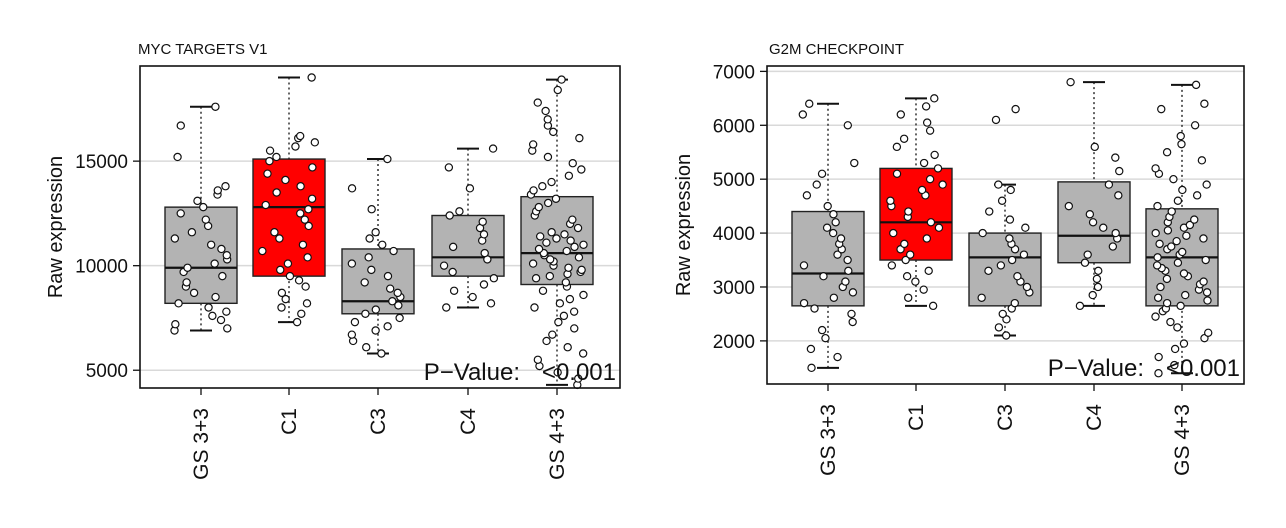  What do you see at coordinates (468, 421) in the screenshot?
I see `x-tick-label: C4` at bounding box center [468, 421].